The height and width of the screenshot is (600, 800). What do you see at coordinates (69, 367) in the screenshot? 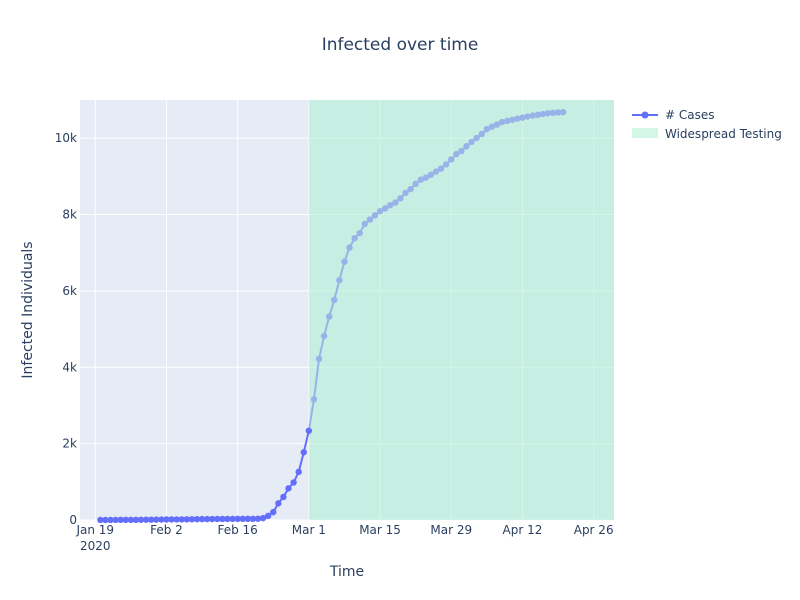
I see `y-tick-label: 4k` at bounding box center [69, 367].